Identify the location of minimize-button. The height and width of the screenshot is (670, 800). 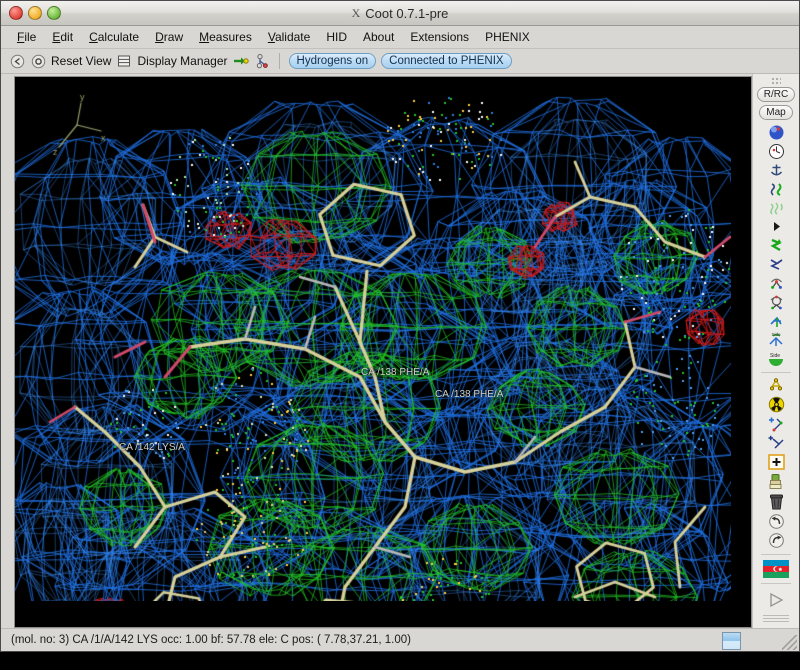
(35, 13).